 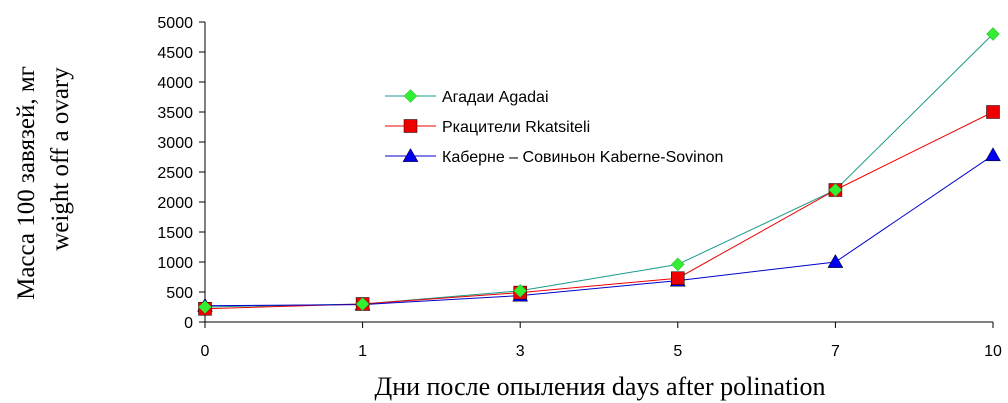 I want to click on y-tick-label: 1000, so click(x=175, y=263).